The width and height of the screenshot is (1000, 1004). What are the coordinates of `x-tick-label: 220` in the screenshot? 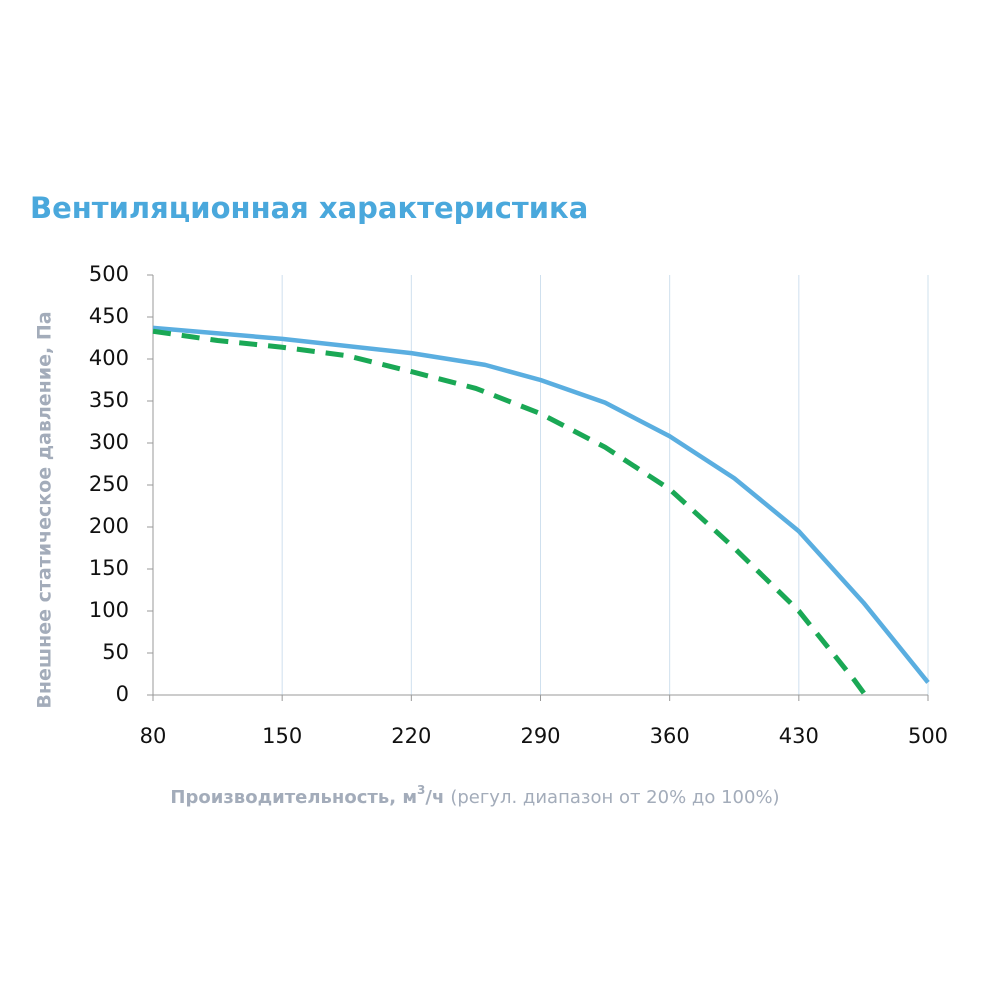 It's located at (411, 736).